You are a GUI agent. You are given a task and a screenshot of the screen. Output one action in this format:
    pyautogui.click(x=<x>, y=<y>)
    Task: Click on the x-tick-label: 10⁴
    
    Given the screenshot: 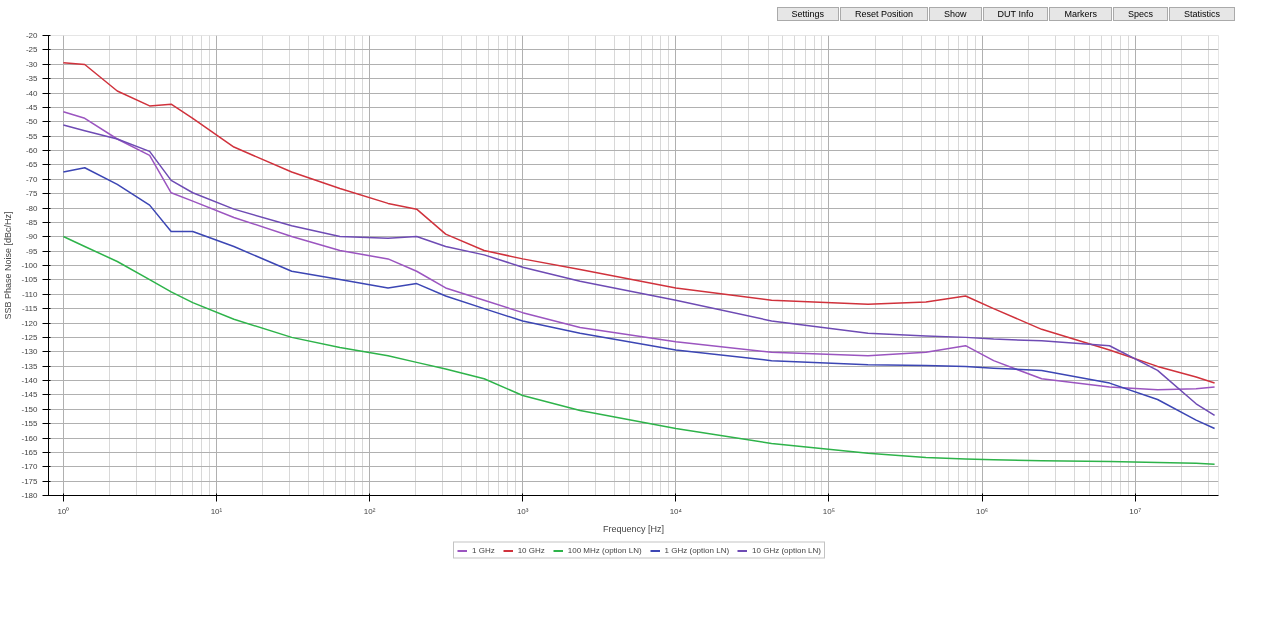 What is the action you would take?
    pyautogui.click(x=676, y=511)
    